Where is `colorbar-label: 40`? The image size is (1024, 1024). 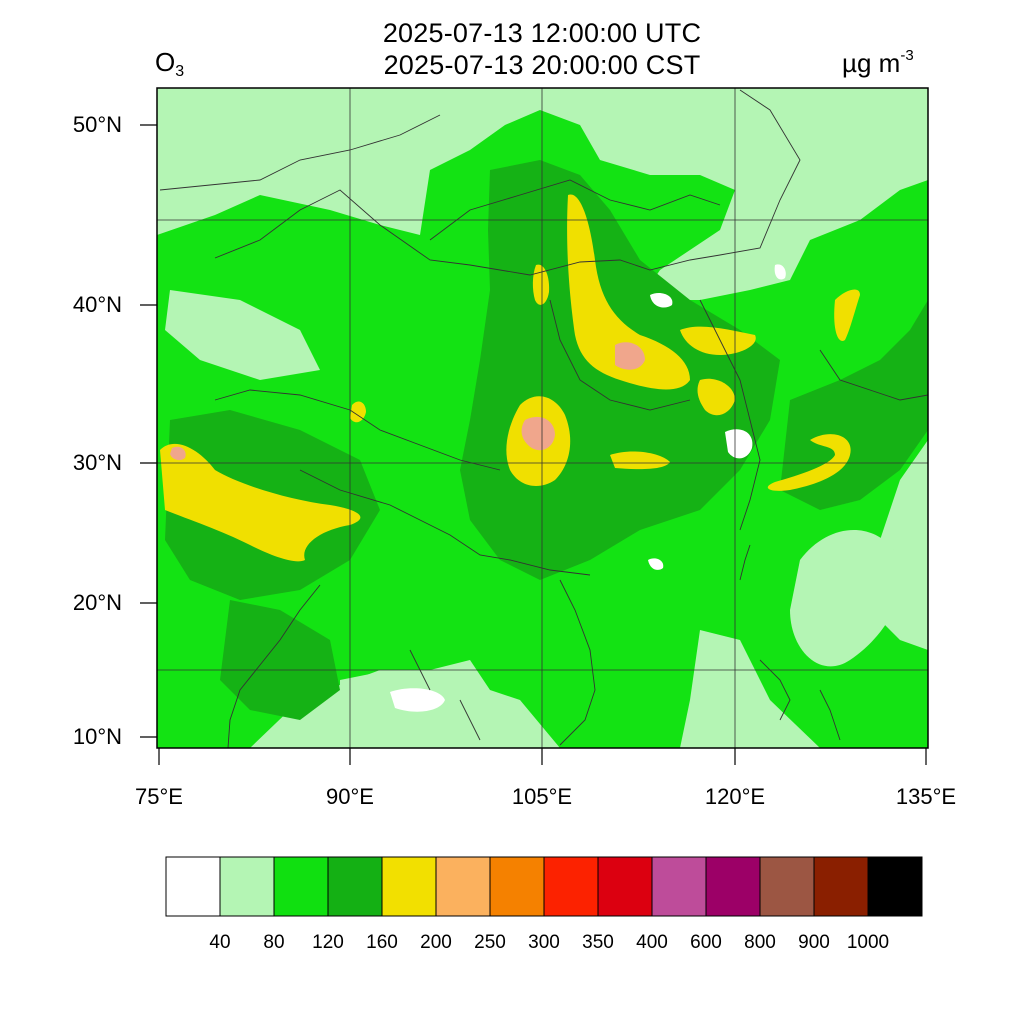
colorbar-label: 40 is located at coordinates (220, 942).